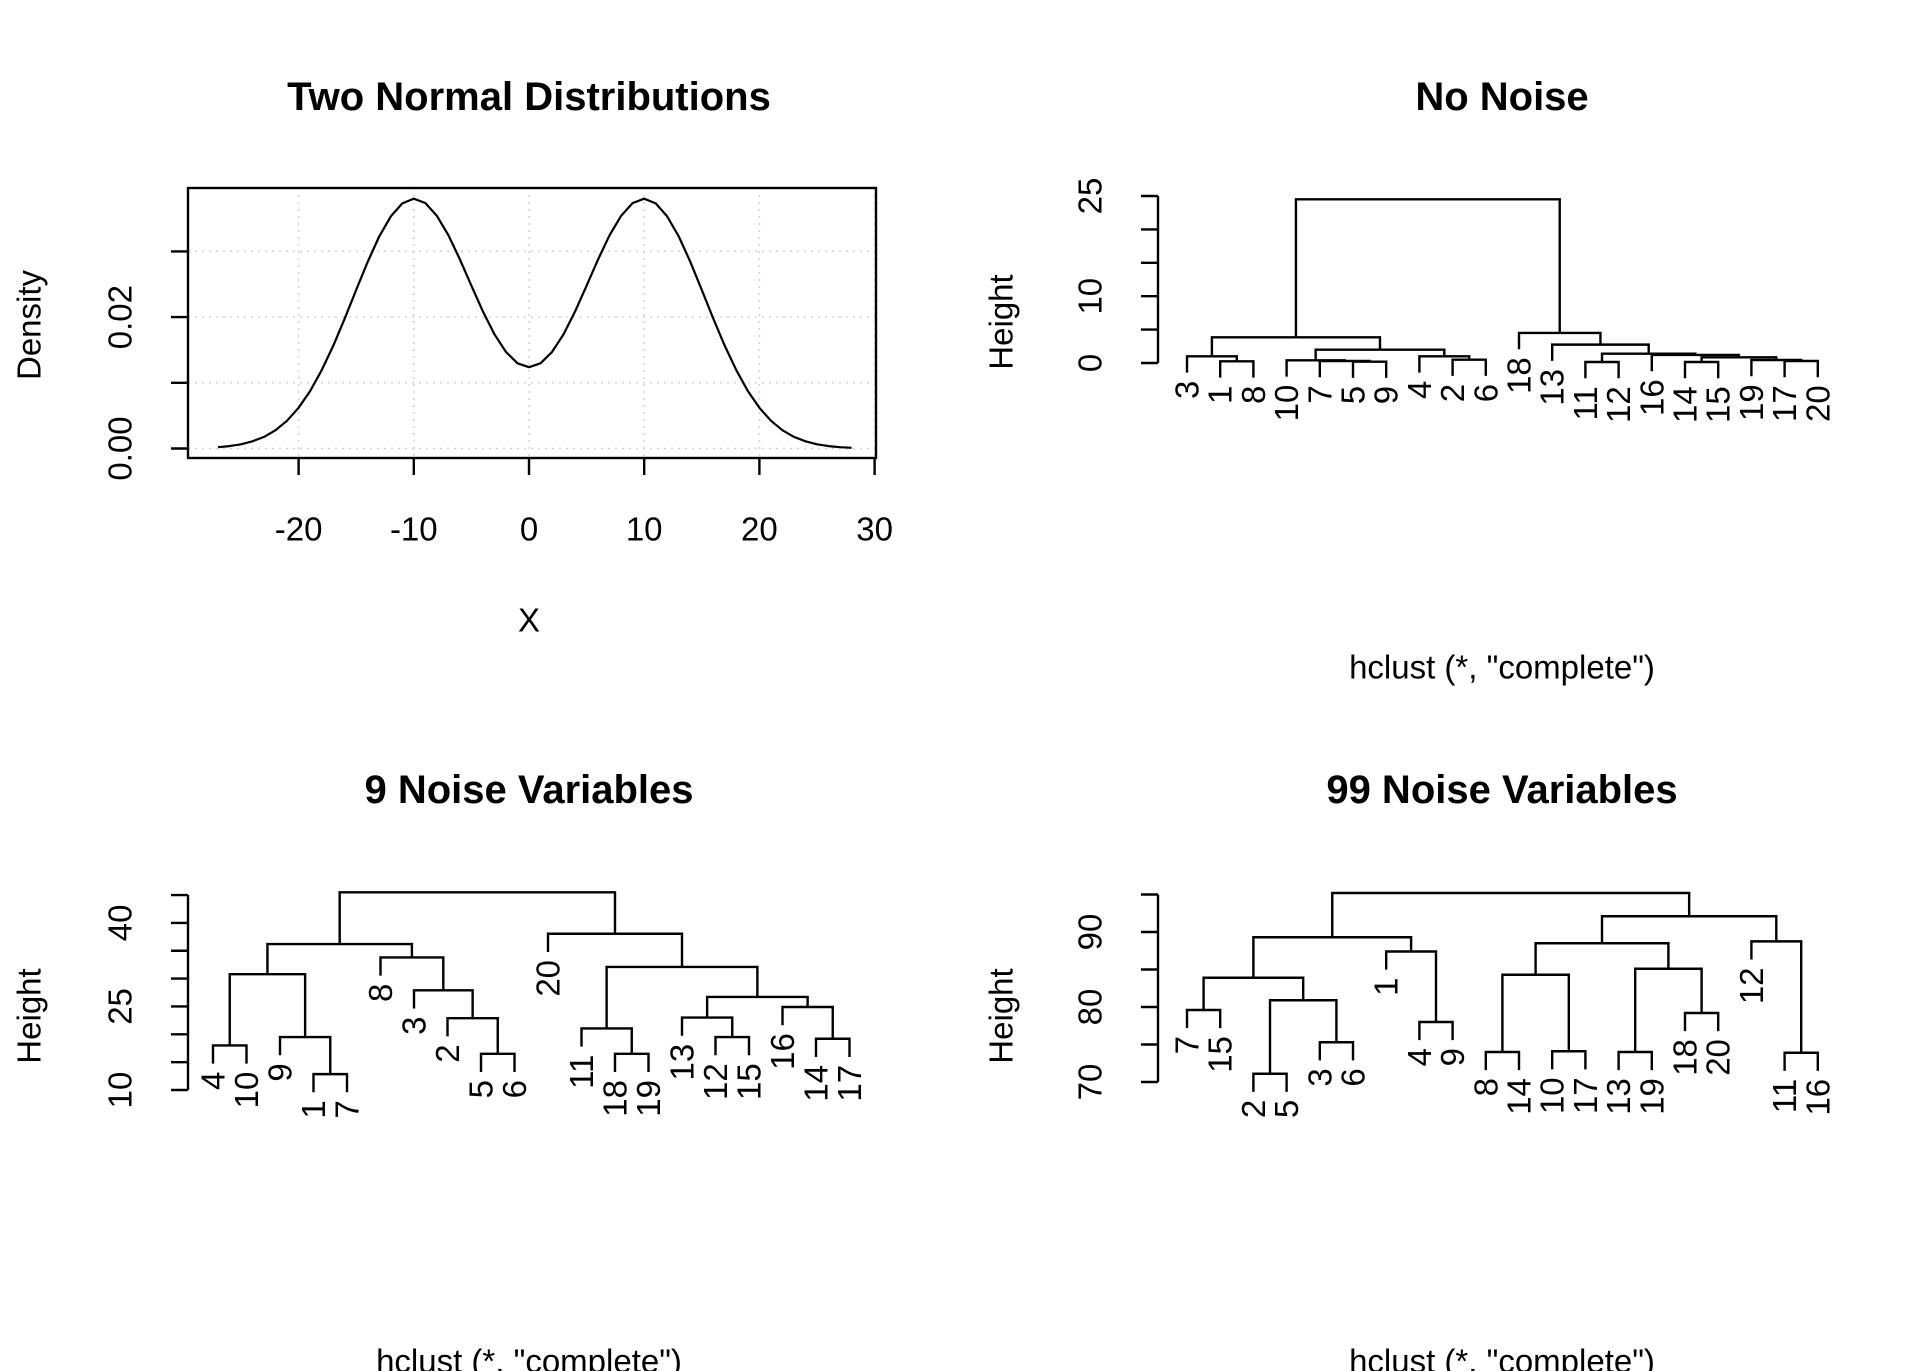 This screenshot has width=1920, height=1371. What do you see at coordinates (414, 529) in the screenshot?
I see `x-tick-label: -10` at bounding box center [414, 529].